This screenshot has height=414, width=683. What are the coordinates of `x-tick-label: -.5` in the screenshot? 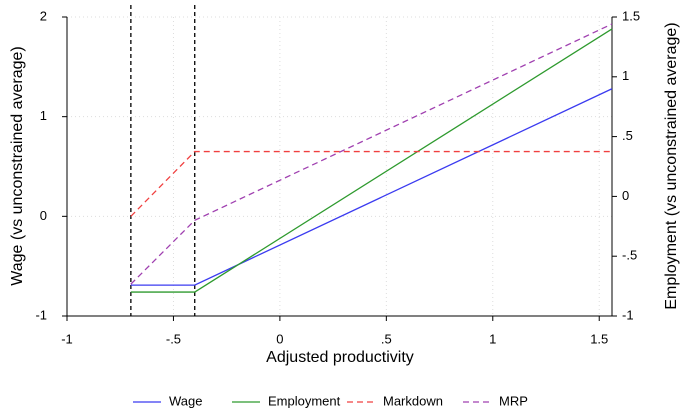 It's located at (173, 338).